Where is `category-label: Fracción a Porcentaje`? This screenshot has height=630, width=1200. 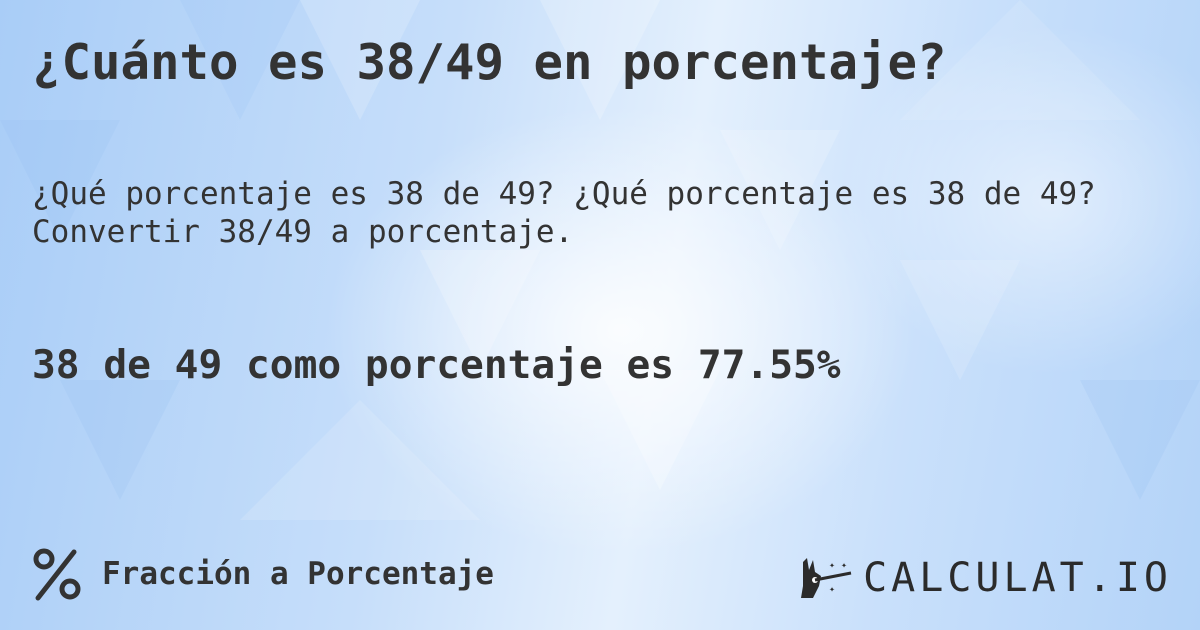
category-label: Fracción a Porcentaje is located at coordinates (263, 574).